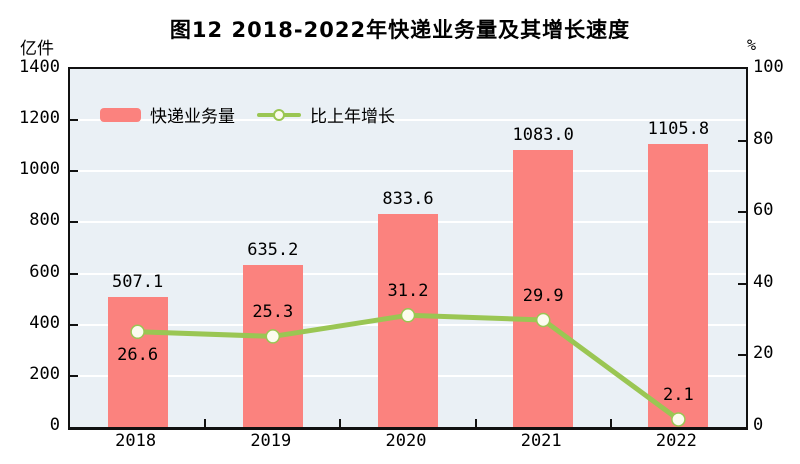 This screenshot has height=464, width=800. I want to click on left-axis-unit: 亿件, so click(37, 49).